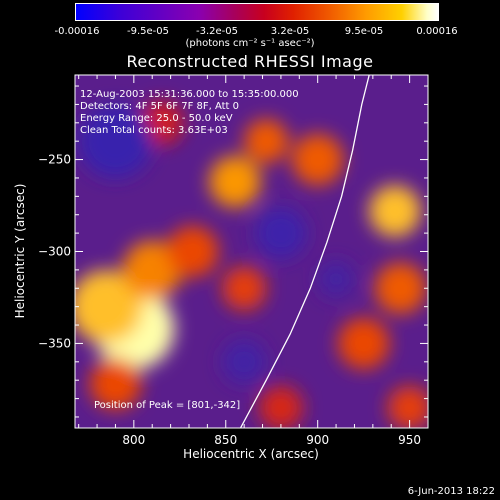 Image resolution: width=500 pixels, height=500 pixels. I want to click on x-tick-label: 900, so click(317, 440).